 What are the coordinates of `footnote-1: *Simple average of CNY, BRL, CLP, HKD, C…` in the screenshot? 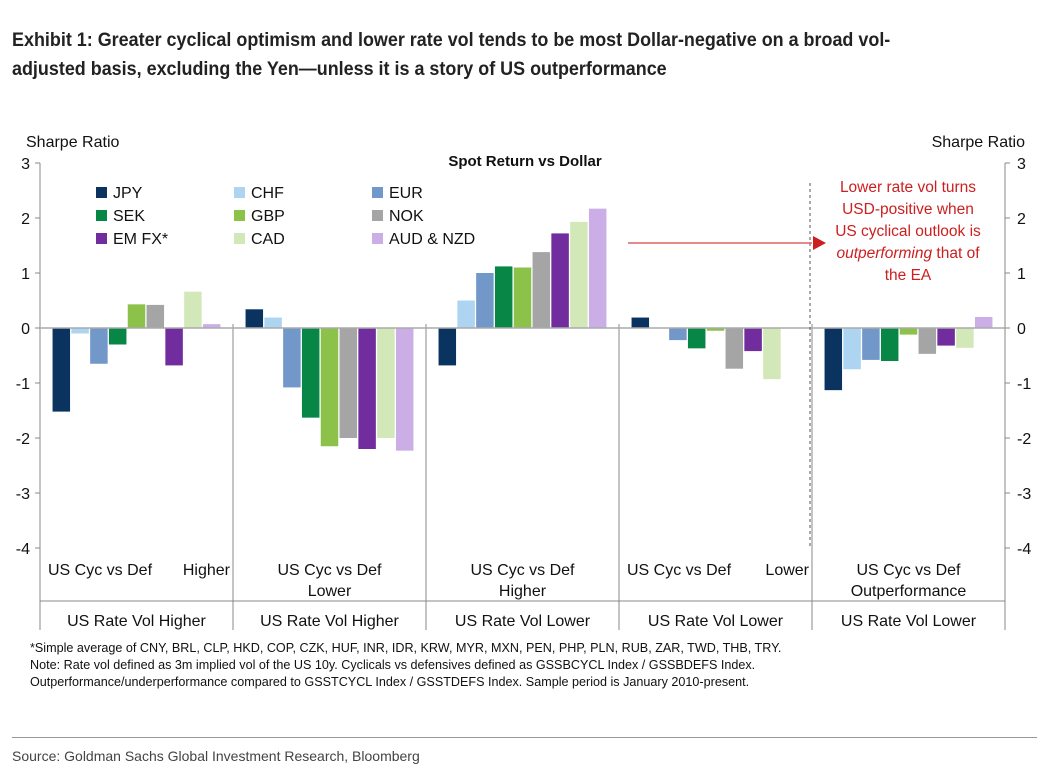 It's located at (406, 648).